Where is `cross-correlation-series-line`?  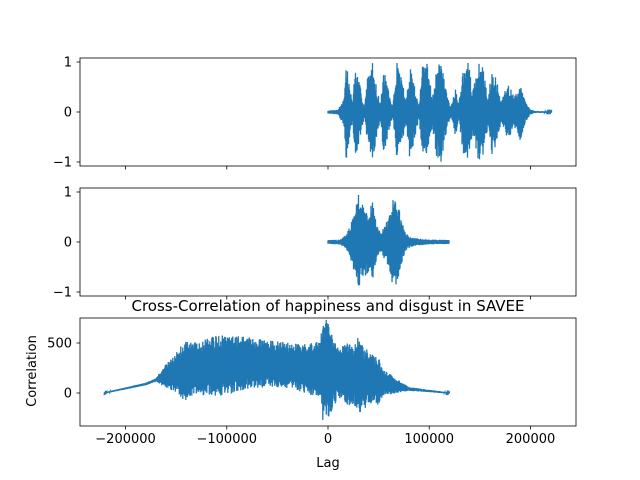
cross-correlation-series-line is located at coordinates (276, 369).